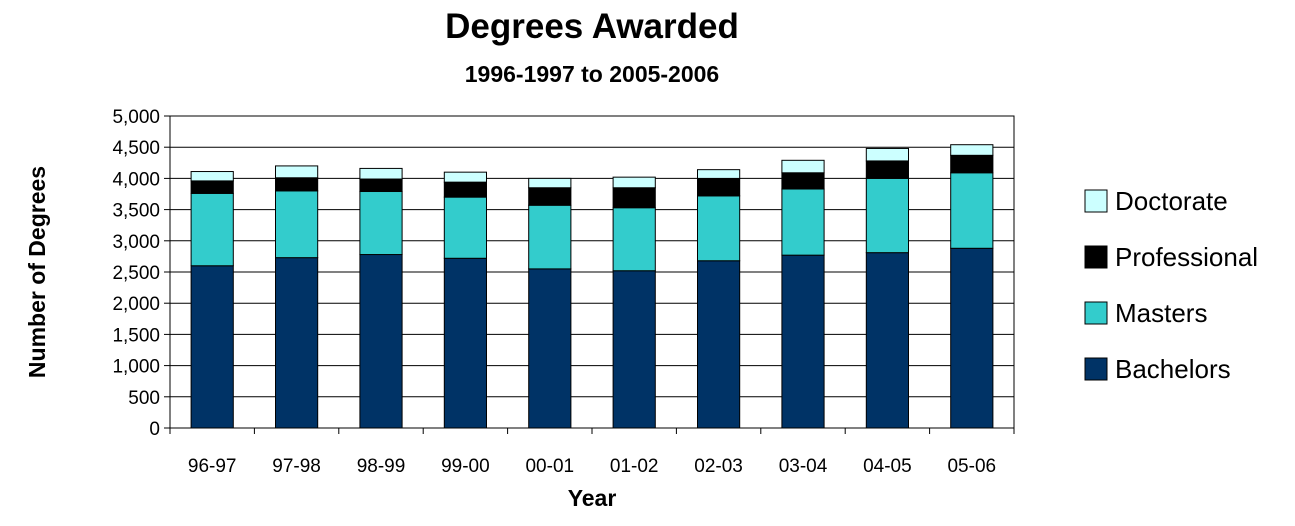  I want to click on x-tick-label: 03-04, so click(803, 466).